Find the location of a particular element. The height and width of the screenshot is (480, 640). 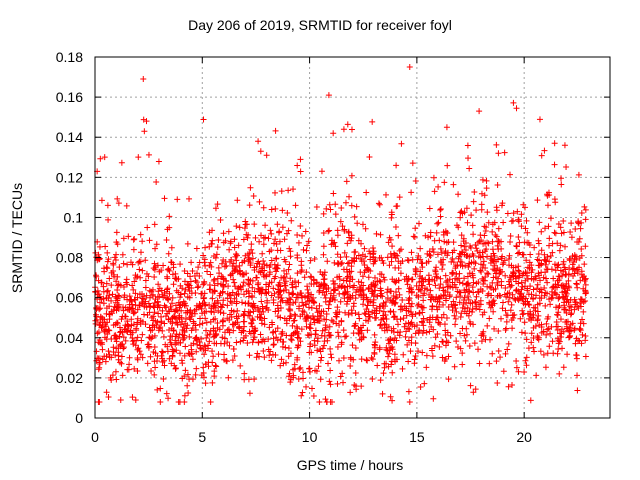

x-tick-label: 10 is located at coordinates (310, 437).